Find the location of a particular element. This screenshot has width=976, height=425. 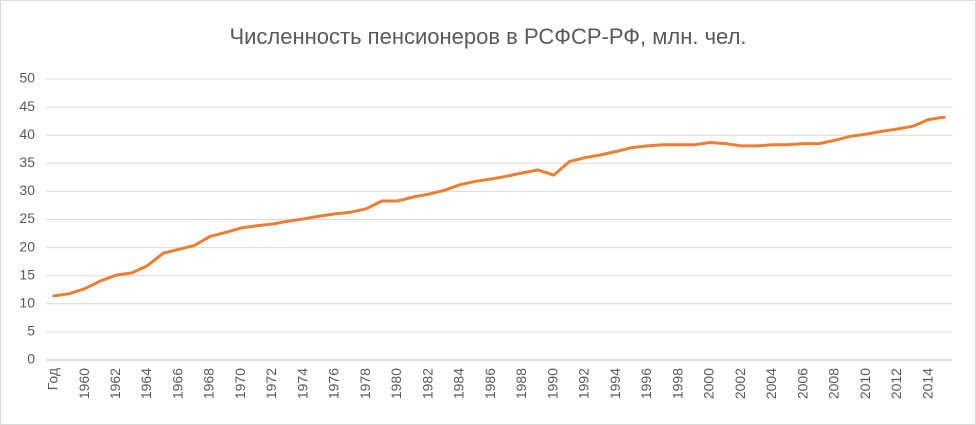

x-tick-label: 1978 is located at coordinates (365, 383).